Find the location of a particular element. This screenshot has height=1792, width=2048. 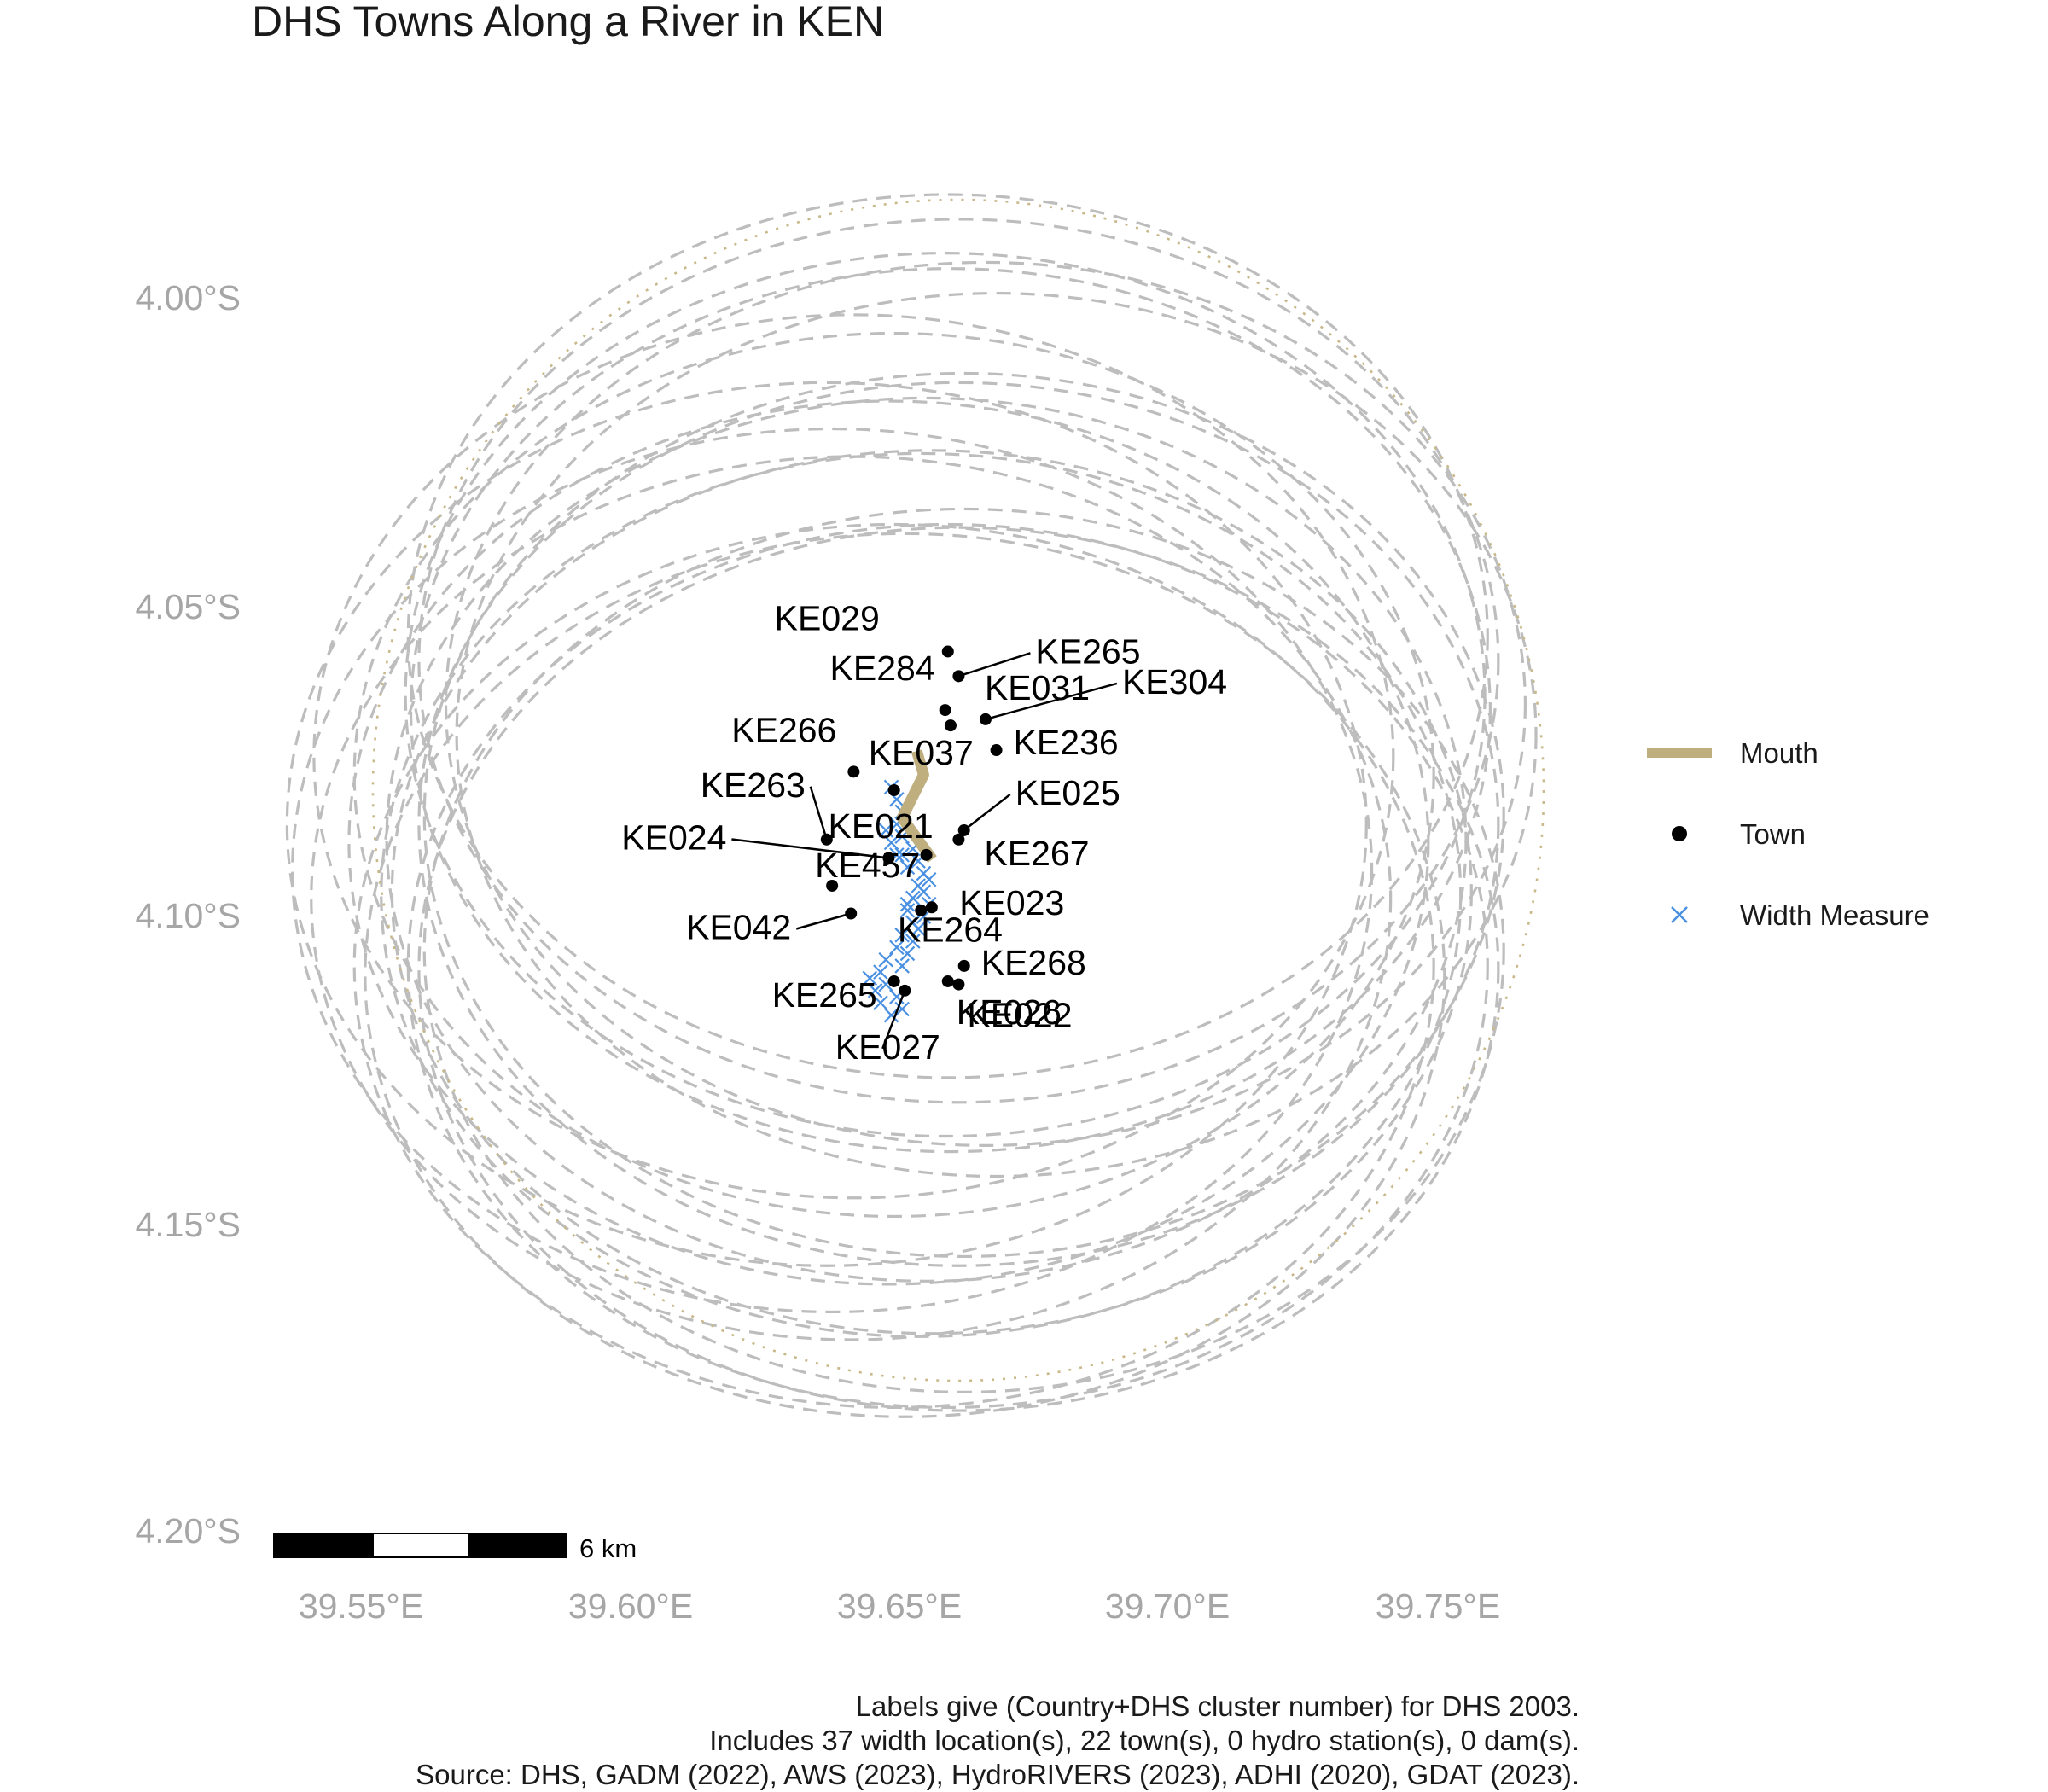

y-axis: 4.00°S 4.05°S 4.10°S 4.15°S 4.20°S is located at coordinates (188, 915).